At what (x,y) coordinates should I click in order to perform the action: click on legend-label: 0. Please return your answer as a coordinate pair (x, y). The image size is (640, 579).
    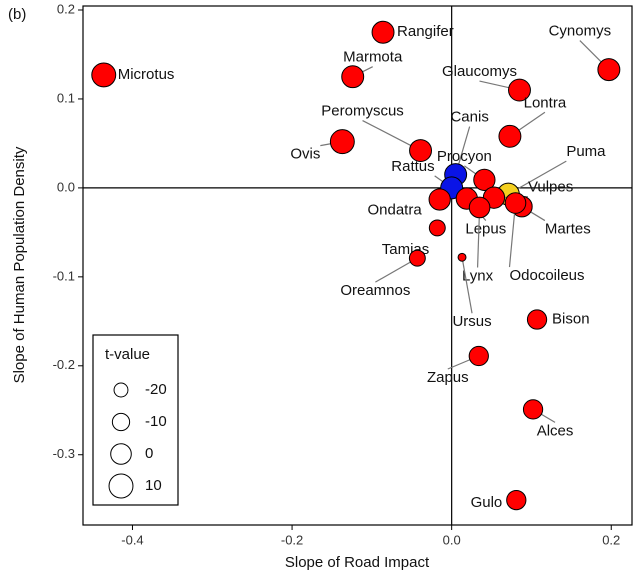
    Looking at the image, I should click on (149, 453).